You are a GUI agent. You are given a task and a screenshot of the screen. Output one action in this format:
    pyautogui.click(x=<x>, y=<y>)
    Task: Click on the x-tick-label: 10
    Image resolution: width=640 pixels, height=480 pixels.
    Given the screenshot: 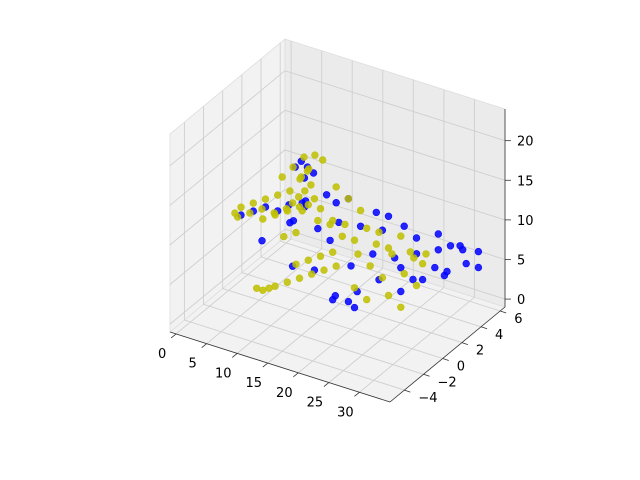 What is the action you would take?
    pyautogui.click(x=223, y=373)
    